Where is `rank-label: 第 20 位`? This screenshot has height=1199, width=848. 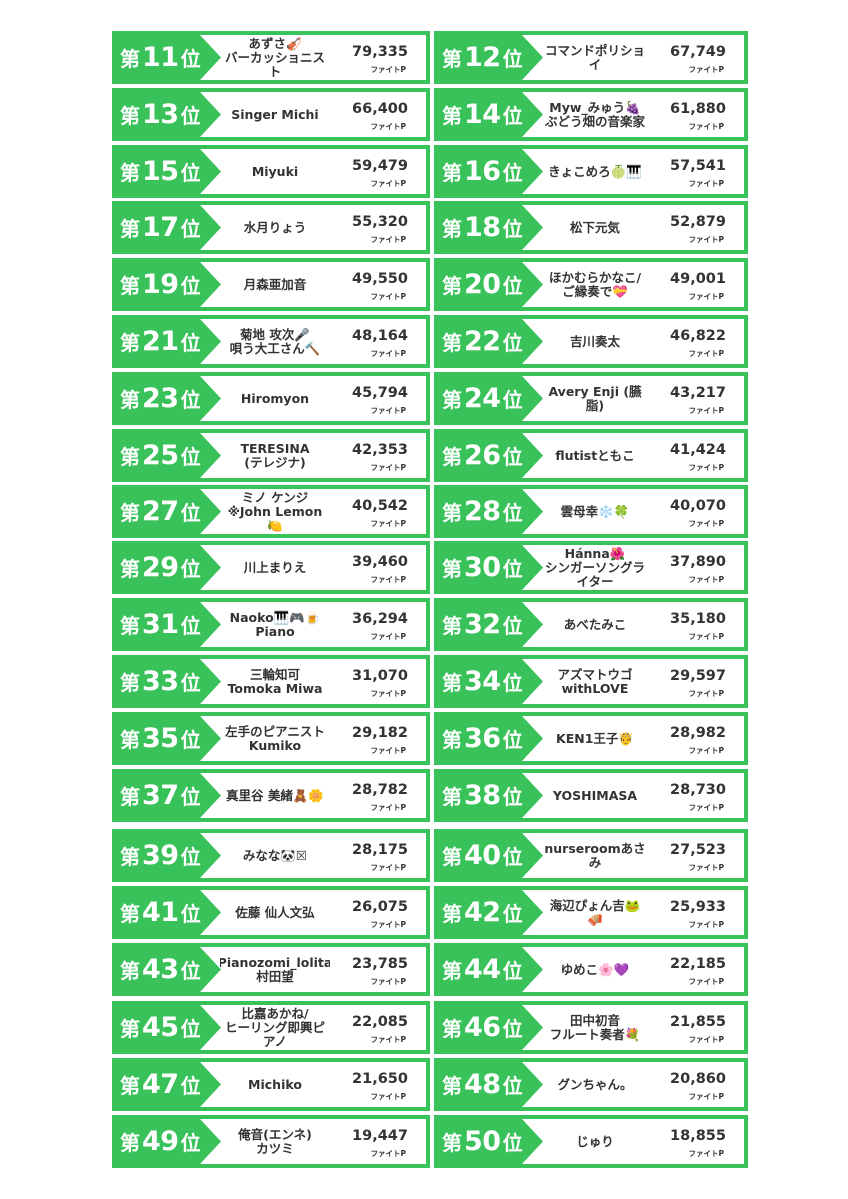 rank-label: 第 20 位 is located at coordinates (490, 284).